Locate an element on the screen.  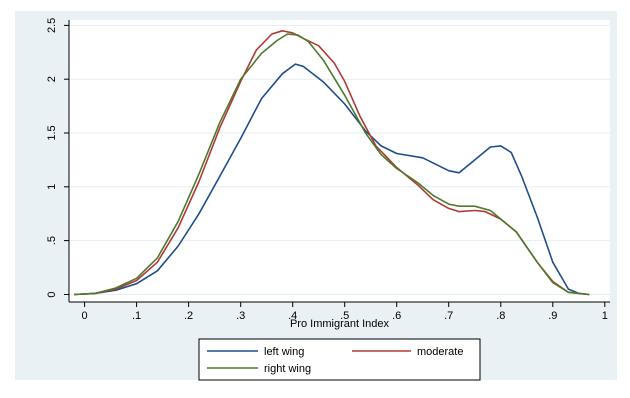
x-tick-label: 1 is located at coordinates (605, 316).